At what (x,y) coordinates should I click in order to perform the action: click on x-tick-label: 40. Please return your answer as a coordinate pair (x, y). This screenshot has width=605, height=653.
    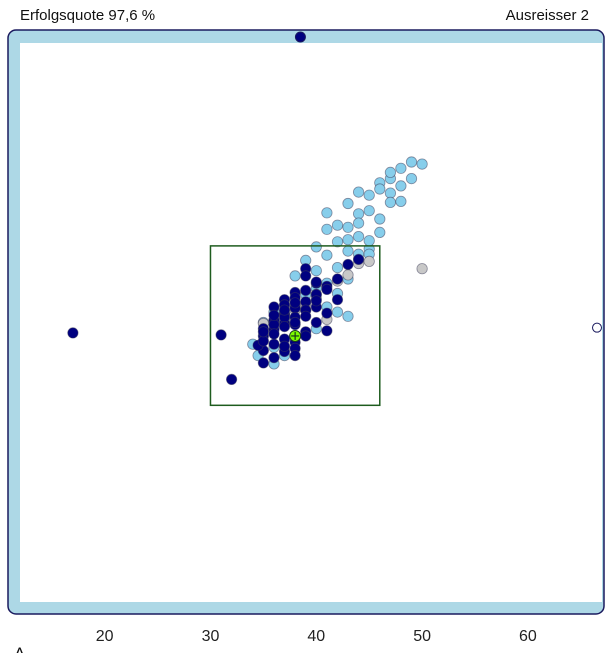
    Looking at the image, I should click on (316, 636).